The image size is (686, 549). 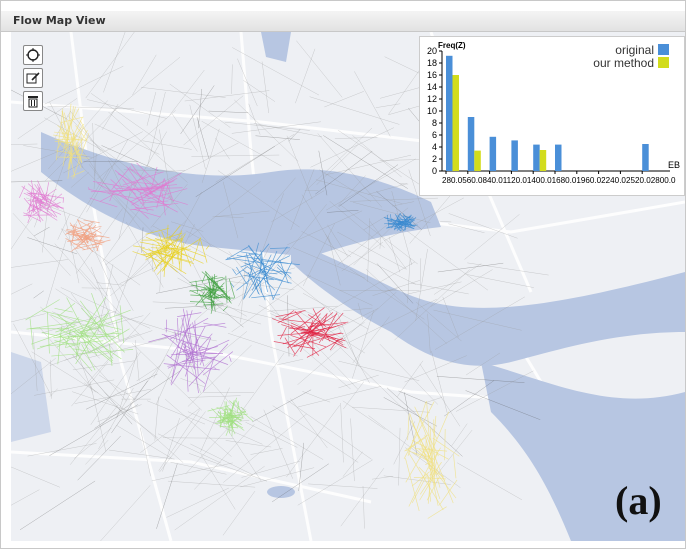 What do you see at coordinates (33, 55) in the screenshot?
I see `lasso-select-icon` at bounding box center [33, 55].